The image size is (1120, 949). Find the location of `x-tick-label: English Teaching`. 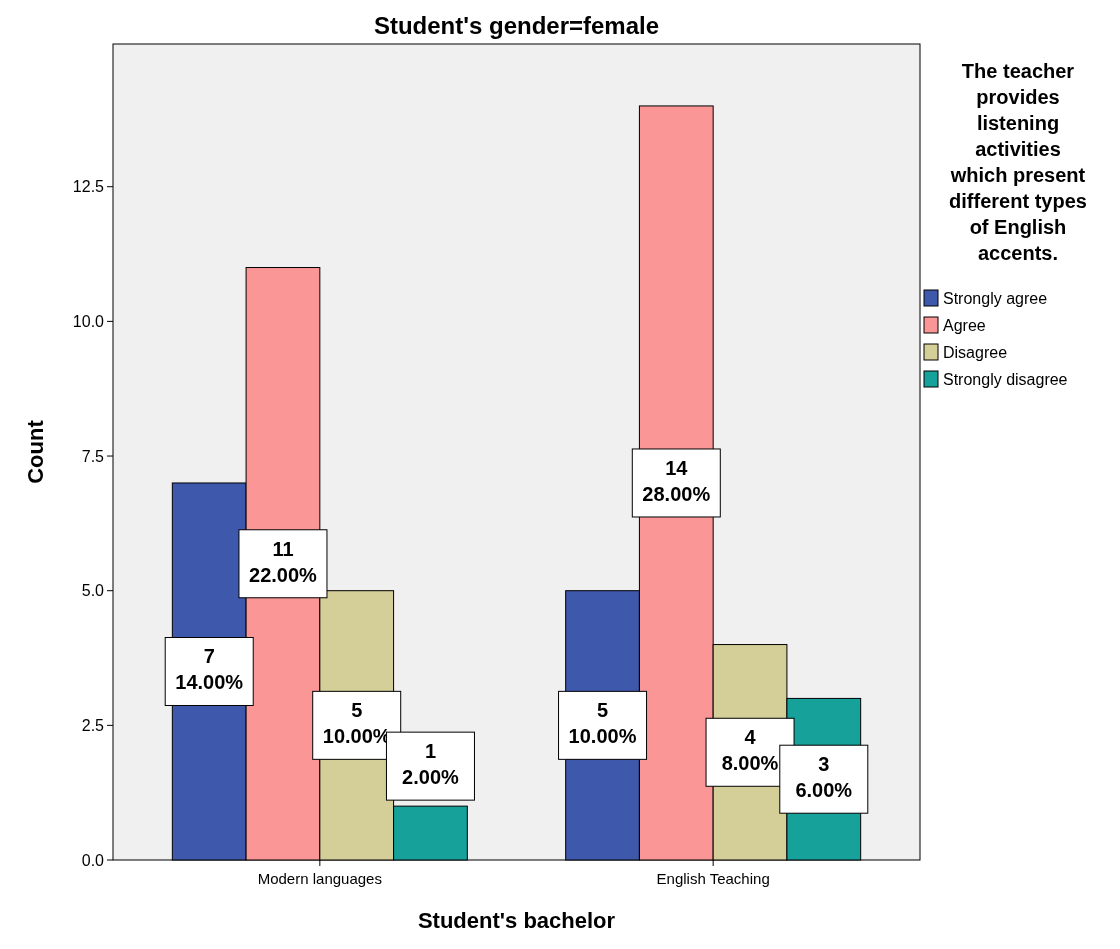

x-tick-label: English Teaching is located at coordinates (713, 878).